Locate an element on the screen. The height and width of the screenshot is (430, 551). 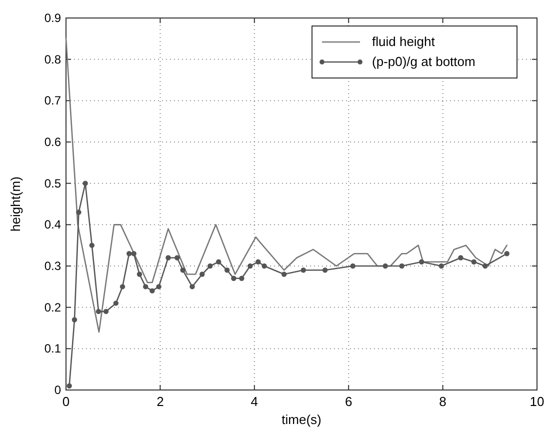
y-tick-label: 0.3 is located at coordinates (53, 266).